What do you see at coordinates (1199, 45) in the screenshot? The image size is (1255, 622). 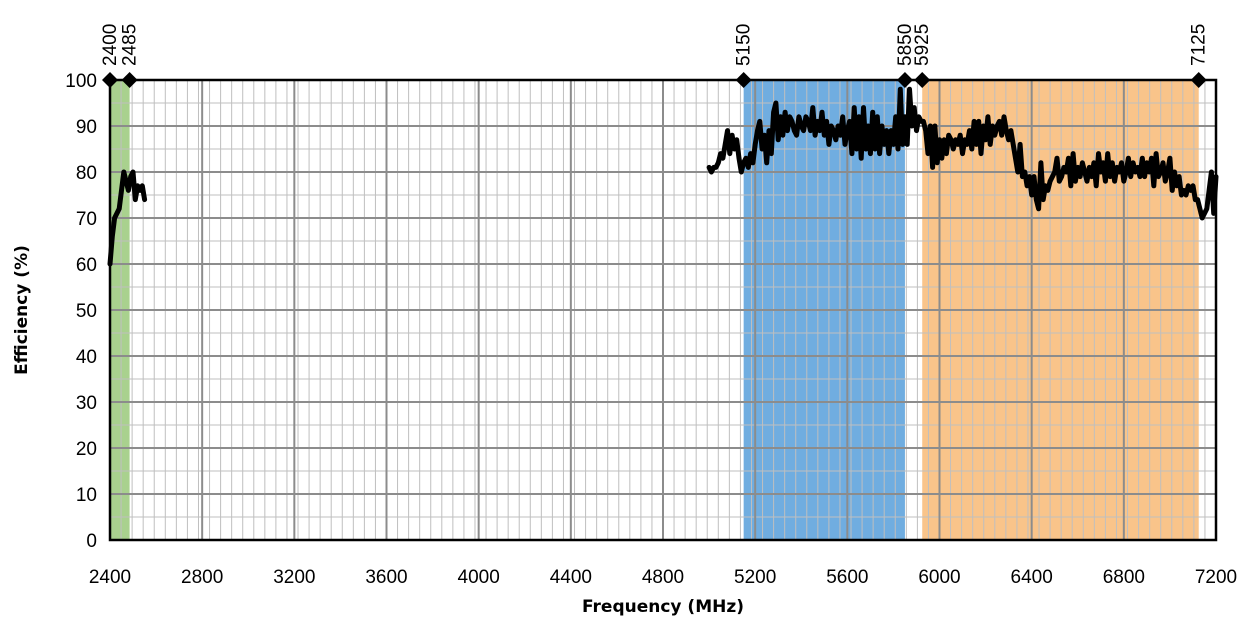 I see `marker-label-7125: 7125` at bounding box center [1199, 45].